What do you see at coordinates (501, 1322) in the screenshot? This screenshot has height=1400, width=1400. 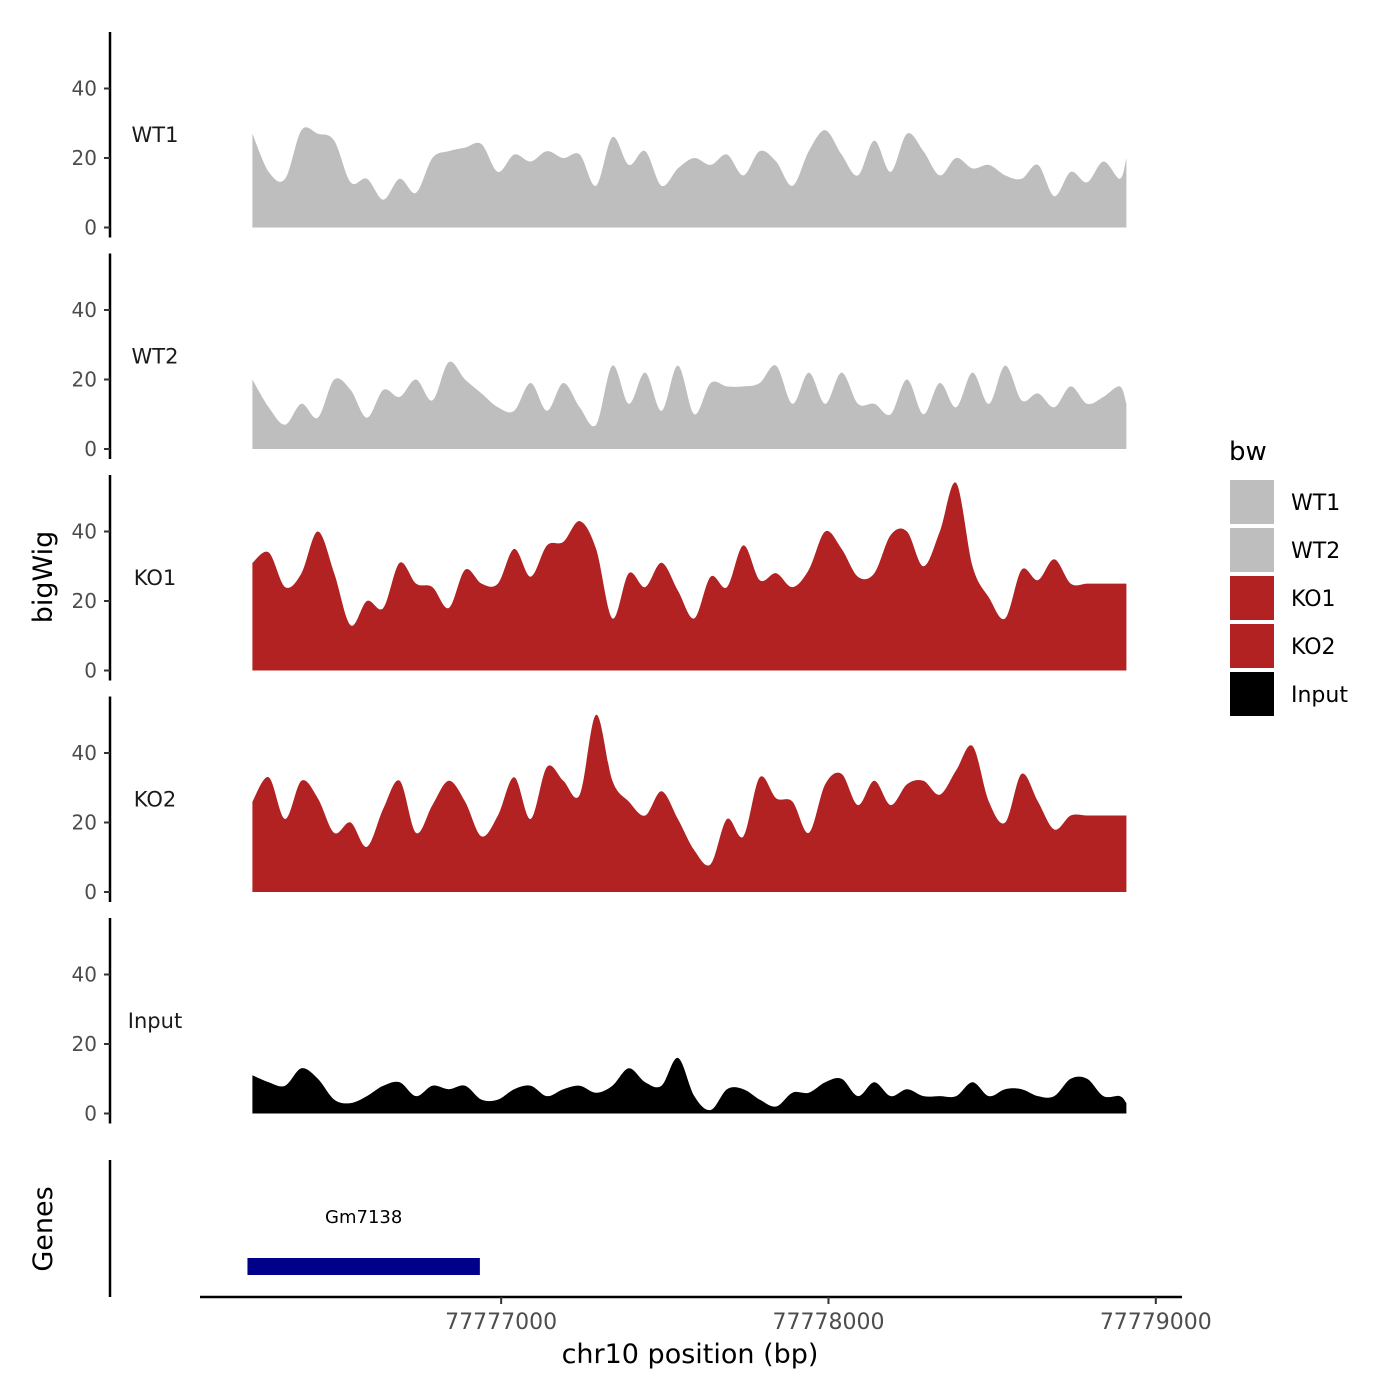 I see `x-tick-label: 77777000` at bounding box center [501, 1322].